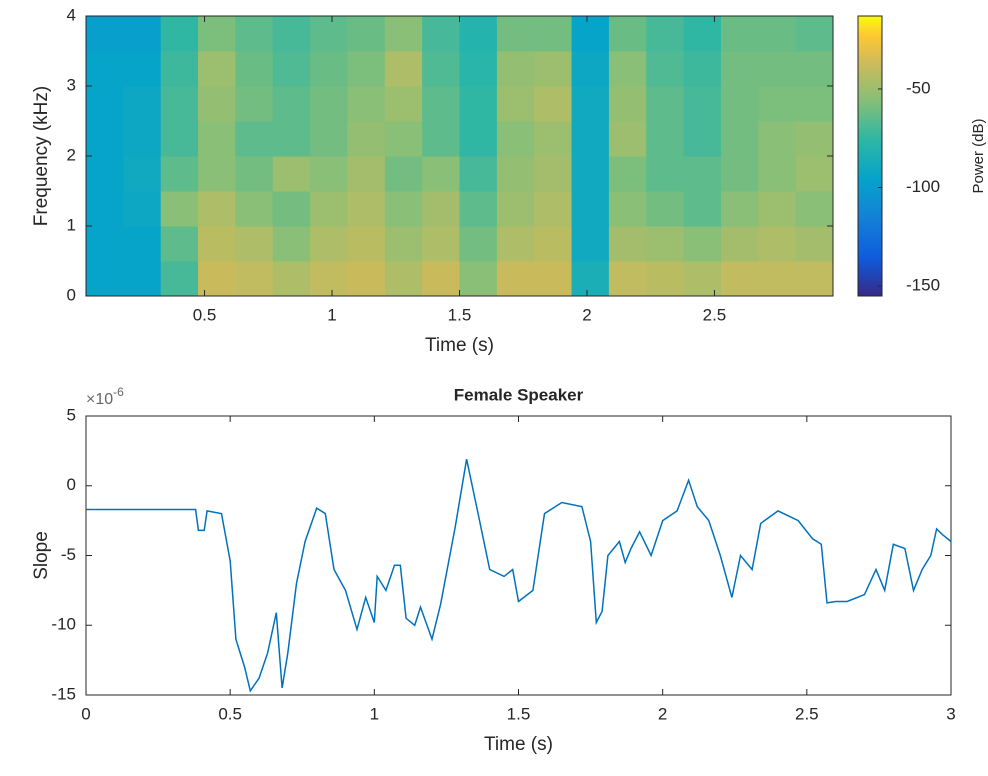 This screenshot has height=776, width=988. I want to click on y-tick-label: 2, so click(71, 154).